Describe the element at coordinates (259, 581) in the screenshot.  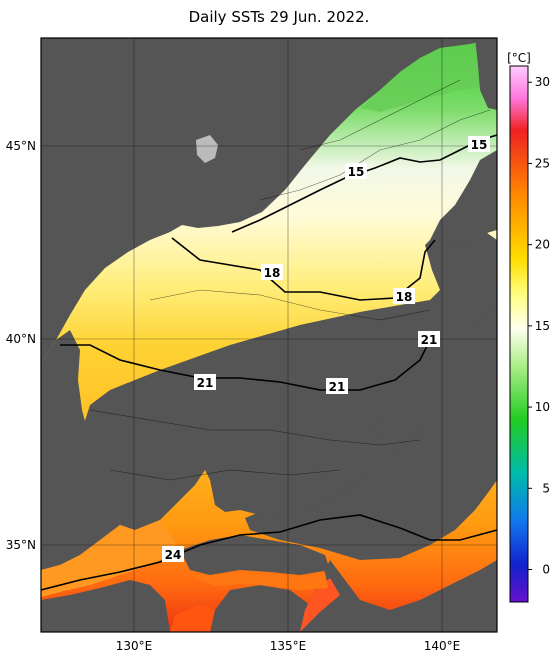
I see `seto-sea` at that location.